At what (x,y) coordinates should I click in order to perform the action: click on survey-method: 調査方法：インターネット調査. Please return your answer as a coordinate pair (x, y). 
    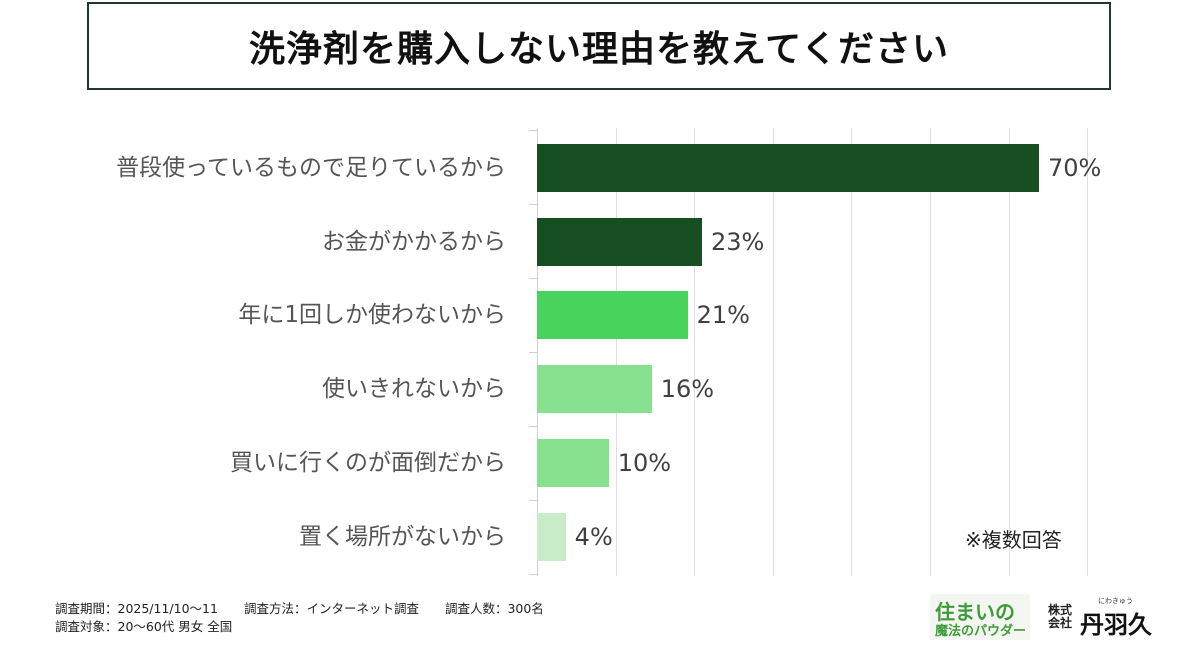
    Looking at the image, I should click on (331, 608).